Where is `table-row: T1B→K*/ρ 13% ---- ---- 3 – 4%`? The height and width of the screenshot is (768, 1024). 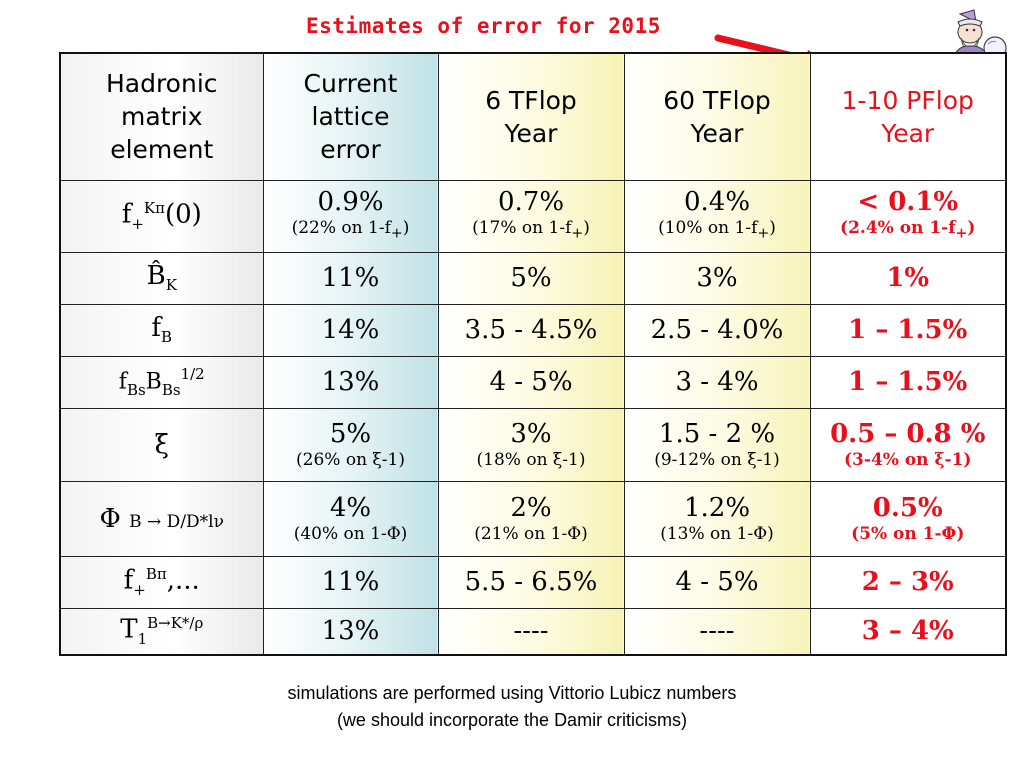 table-row: T1B→K*/ρ 13% ---- ---- 3 – 4% is located at coordinates (533, 631).